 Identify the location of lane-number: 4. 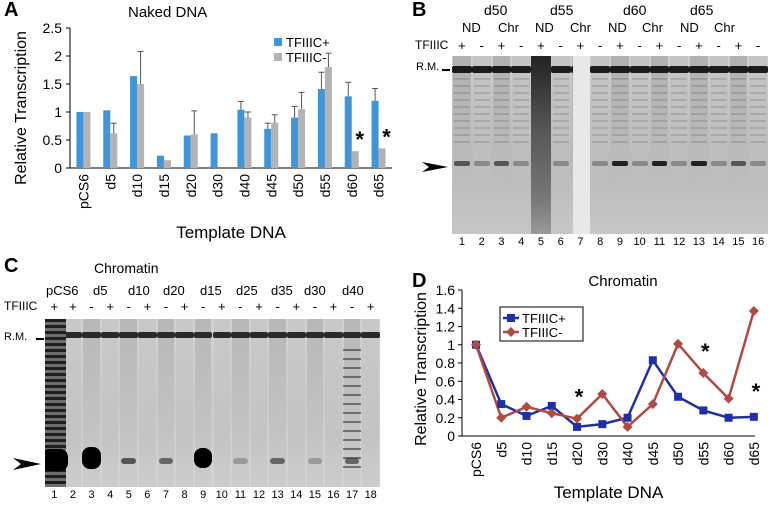
(110, 495).